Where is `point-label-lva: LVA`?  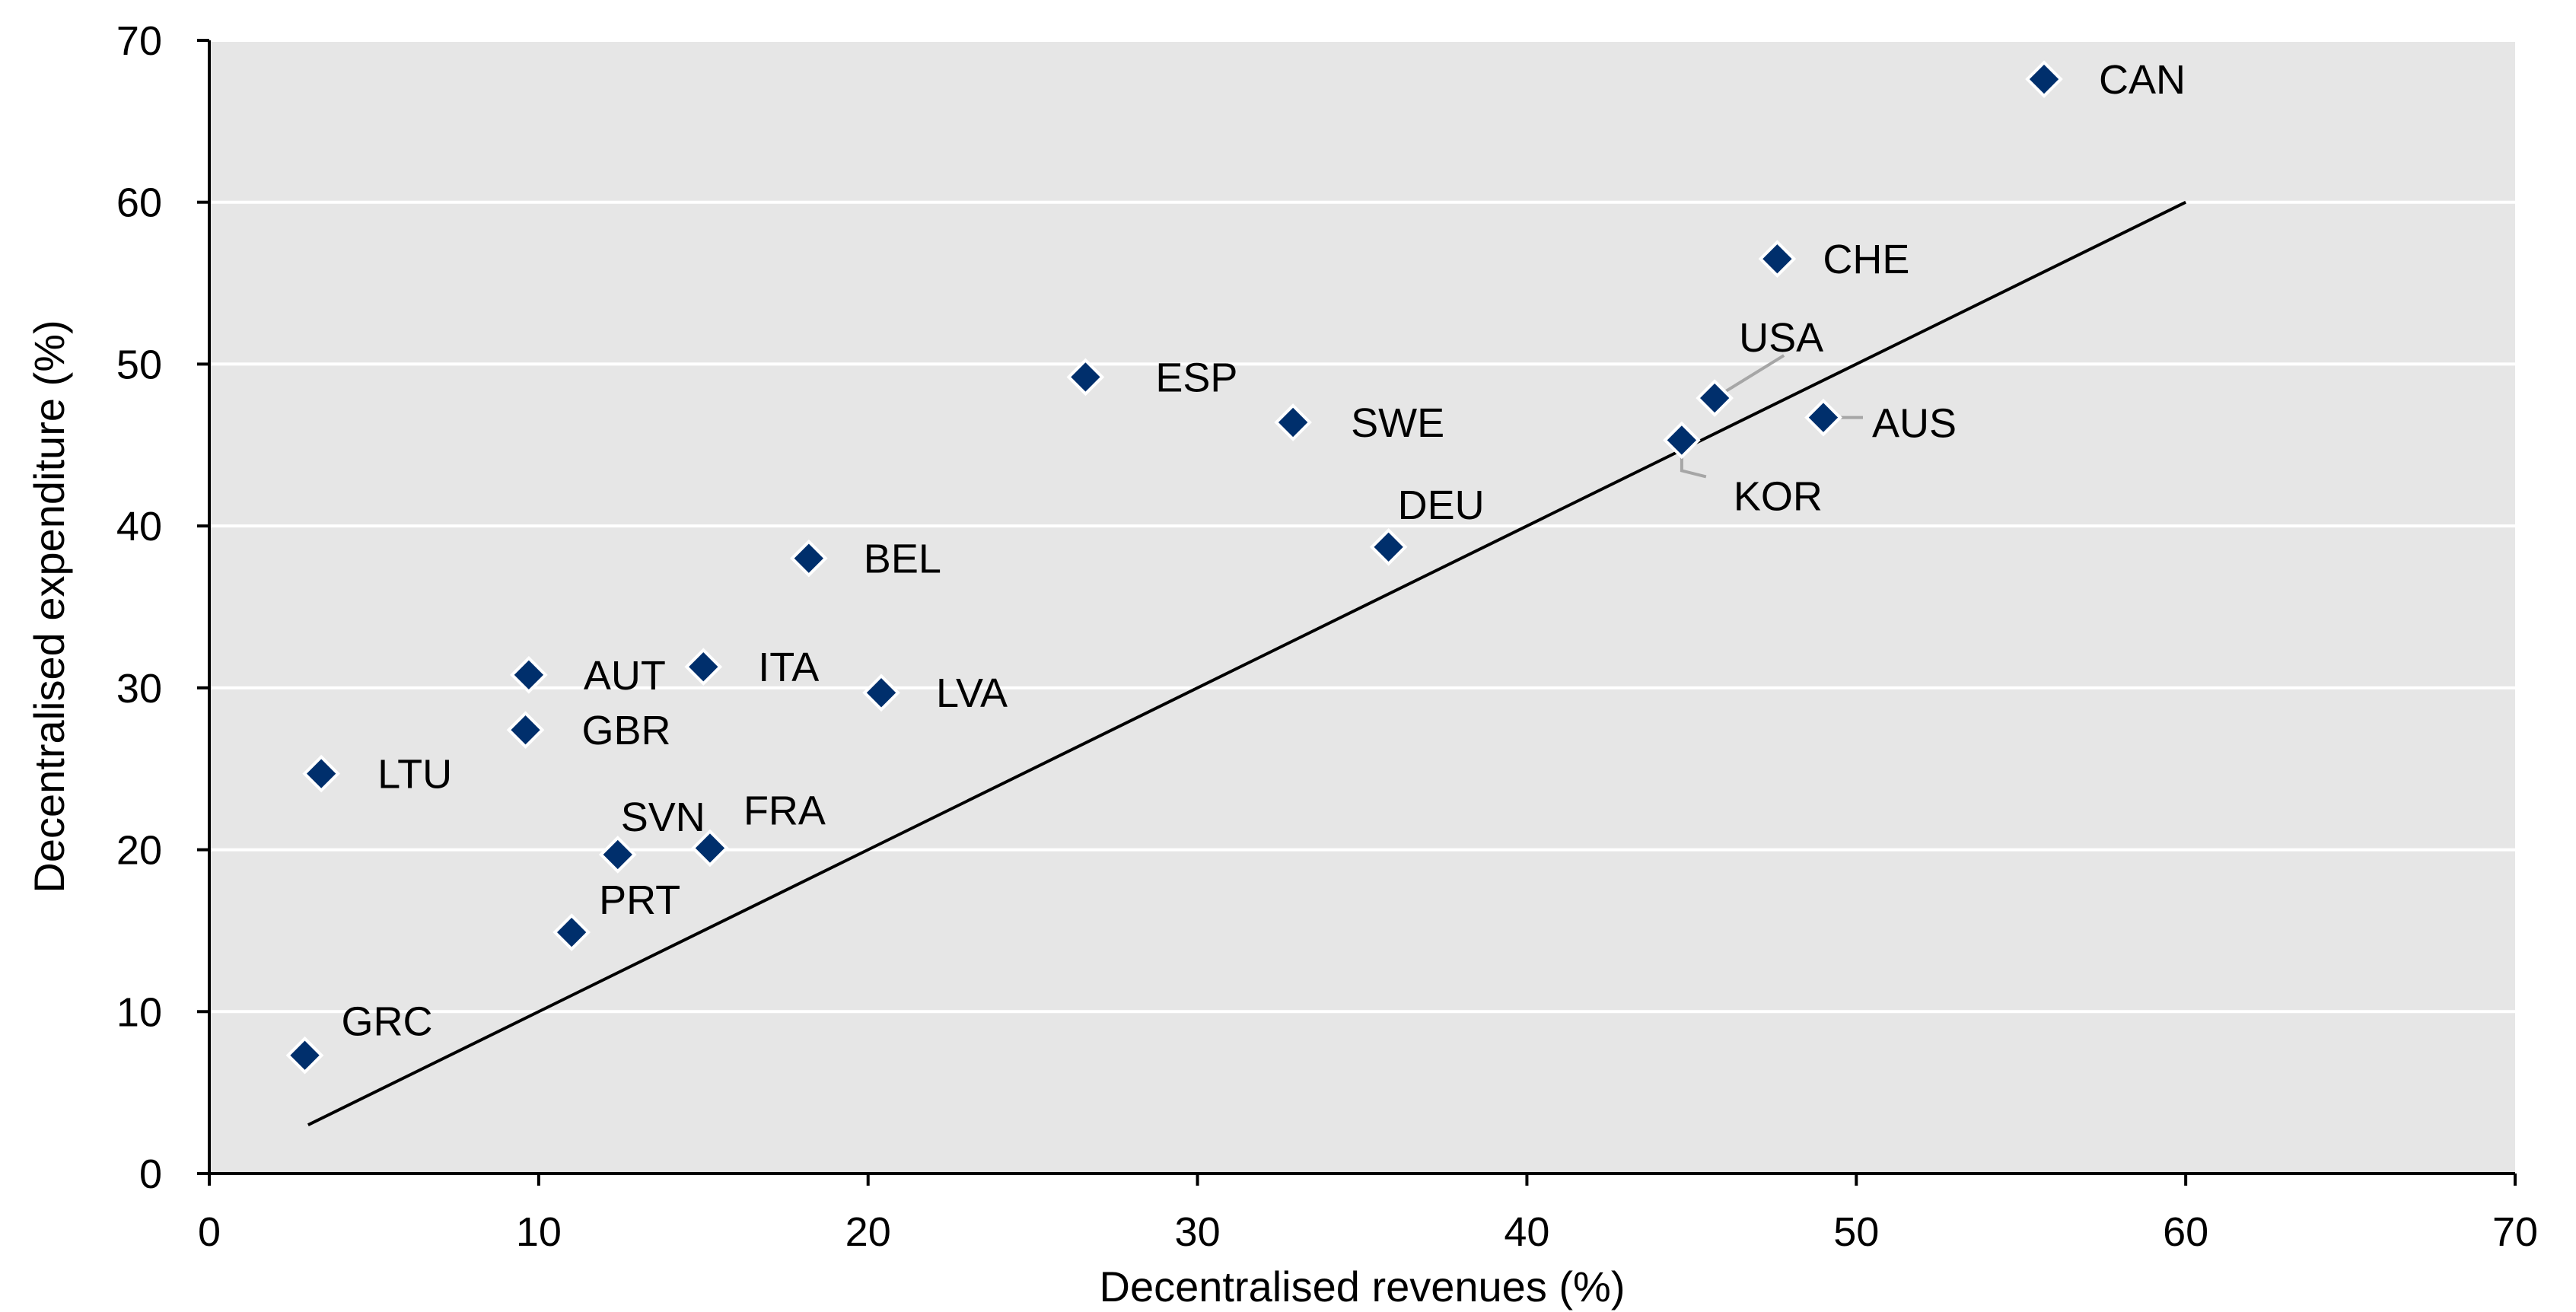 point-label-lva: LVA is located at coordinates (972, 693).